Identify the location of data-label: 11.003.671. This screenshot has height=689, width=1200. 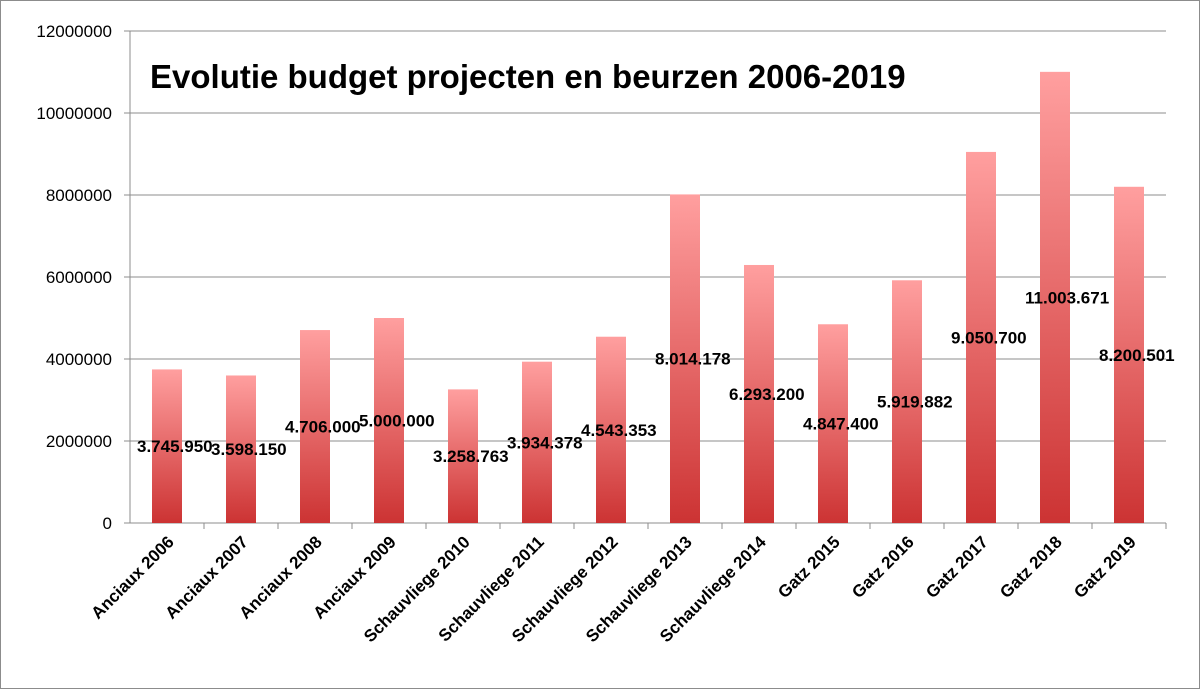
(1067, 297).